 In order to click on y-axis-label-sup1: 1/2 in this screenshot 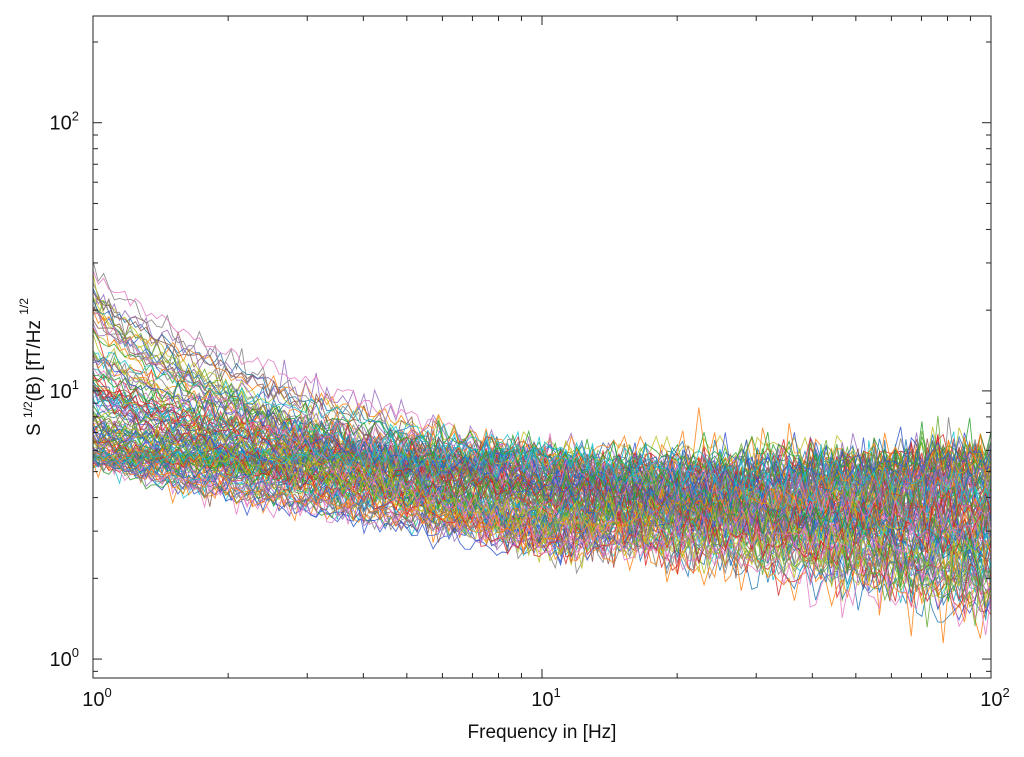, I will do `click(28, 409)`.